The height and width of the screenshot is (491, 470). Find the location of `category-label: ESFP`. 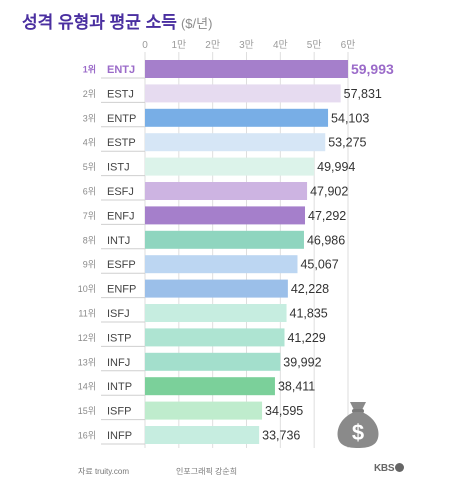

category-label: ESFP is located at coordinates (121, 265).